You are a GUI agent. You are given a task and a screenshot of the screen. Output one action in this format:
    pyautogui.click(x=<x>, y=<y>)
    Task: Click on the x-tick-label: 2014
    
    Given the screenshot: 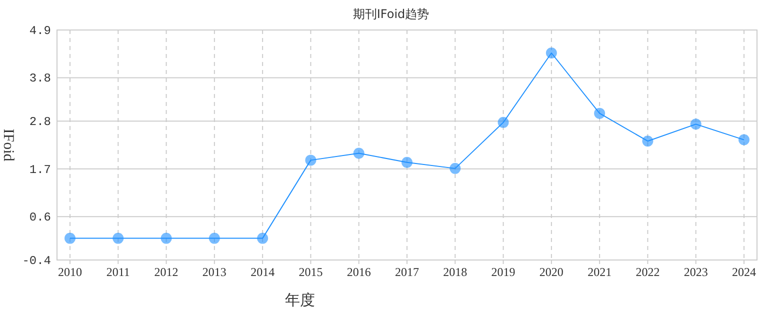 What is the action you would take?
    pyautogui.click(x=262, y=272)
    